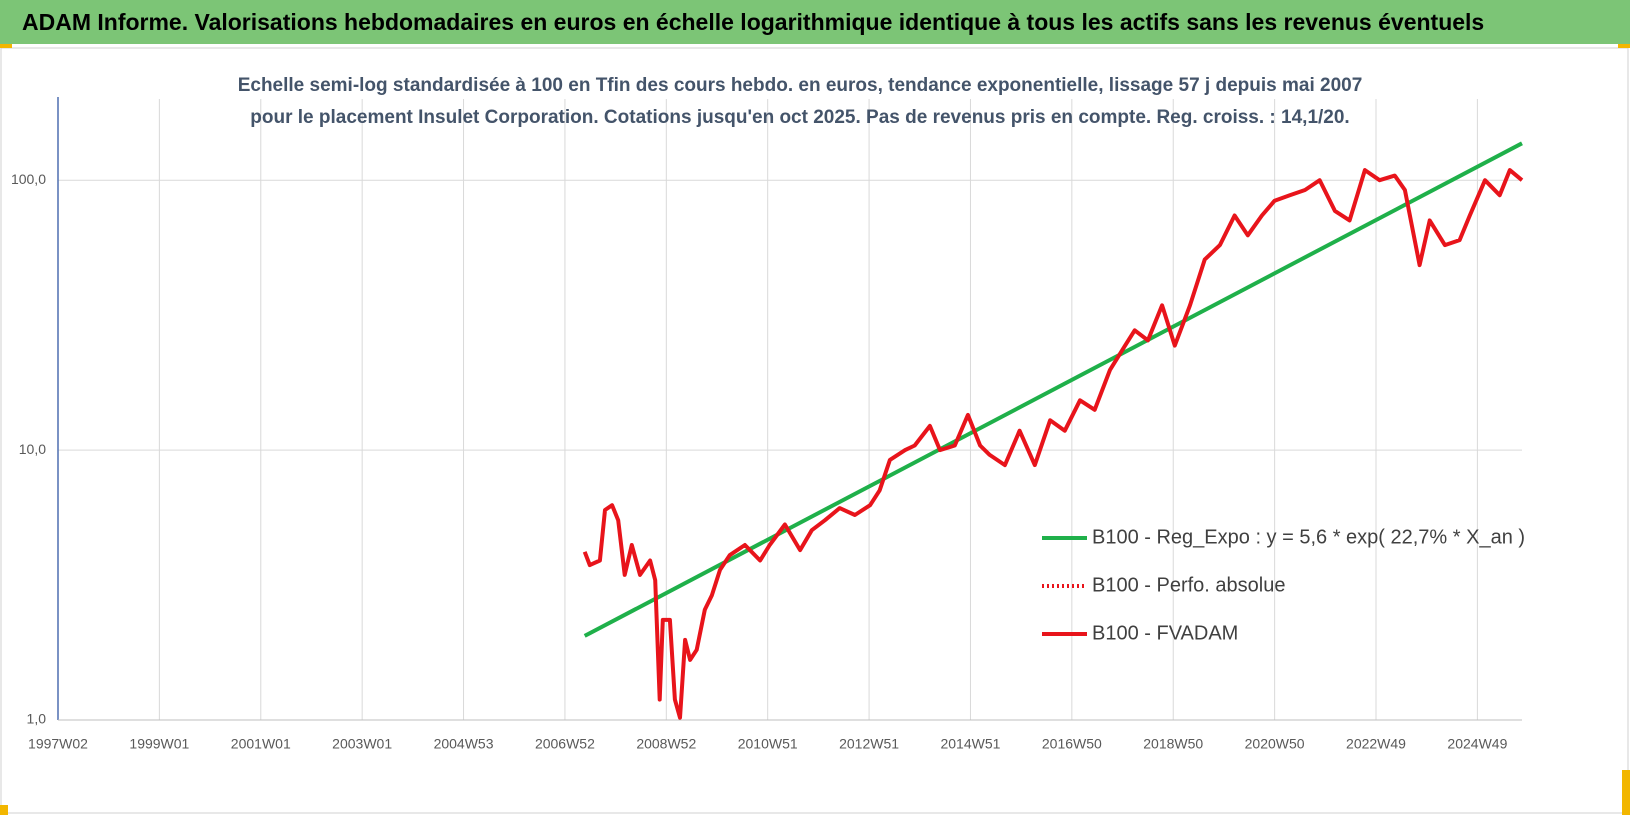 The height and width of the screenshot is (815, 1630). Describe the element at coordinates (1376, 744) in the screenshot. I see `x-tick-label: 2022W49` at that location.